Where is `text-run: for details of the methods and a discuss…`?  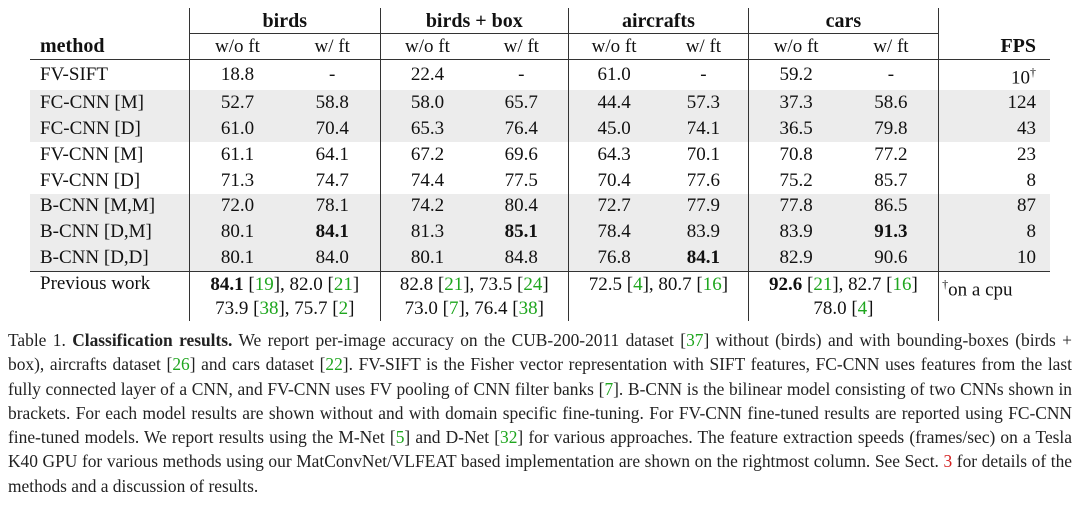 text-run: for details of the methods and a discuss… is located at coordinates (540, 473).